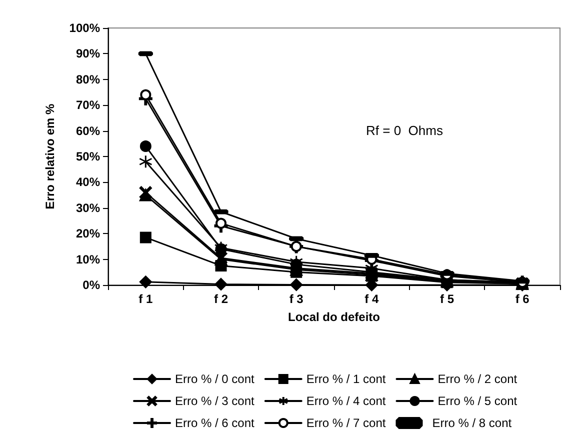  What do you see at coordinates (472, 423) in the screenshot?
I see `legend-label: Erro % / 8 cont` at bounding box center [472, 423].